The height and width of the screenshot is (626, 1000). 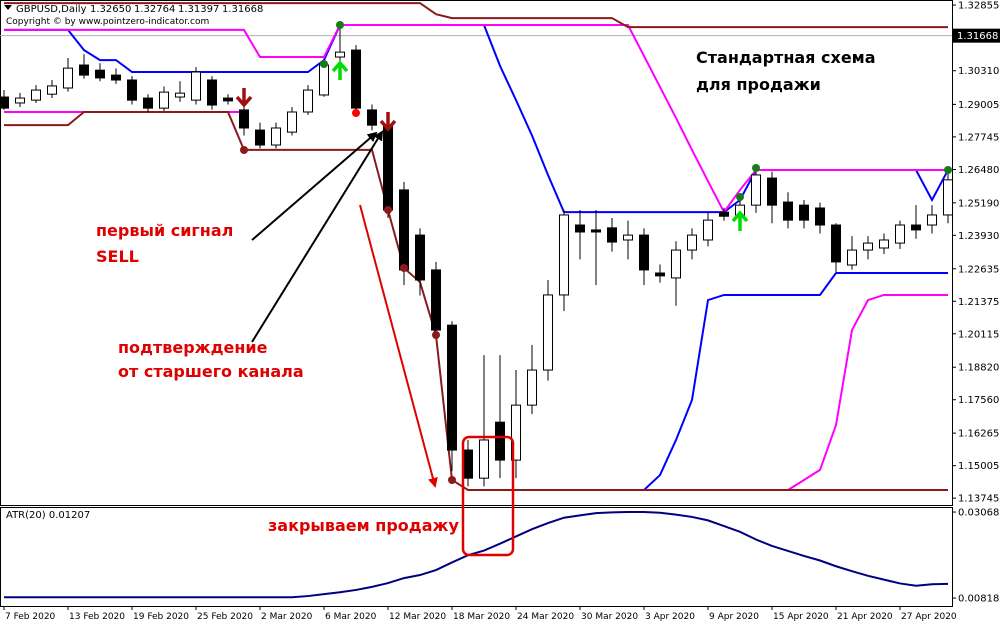 What do you see at coordinates (198, 9) in the screenshot?
I see `quote-low: 1.31397` at bounding box center [198, 9].